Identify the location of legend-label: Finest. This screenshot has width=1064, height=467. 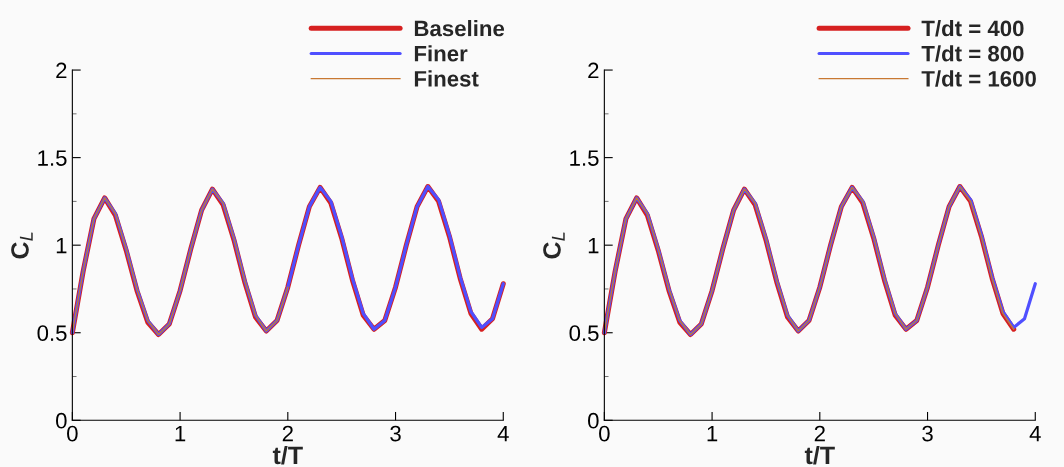
(446, 78).